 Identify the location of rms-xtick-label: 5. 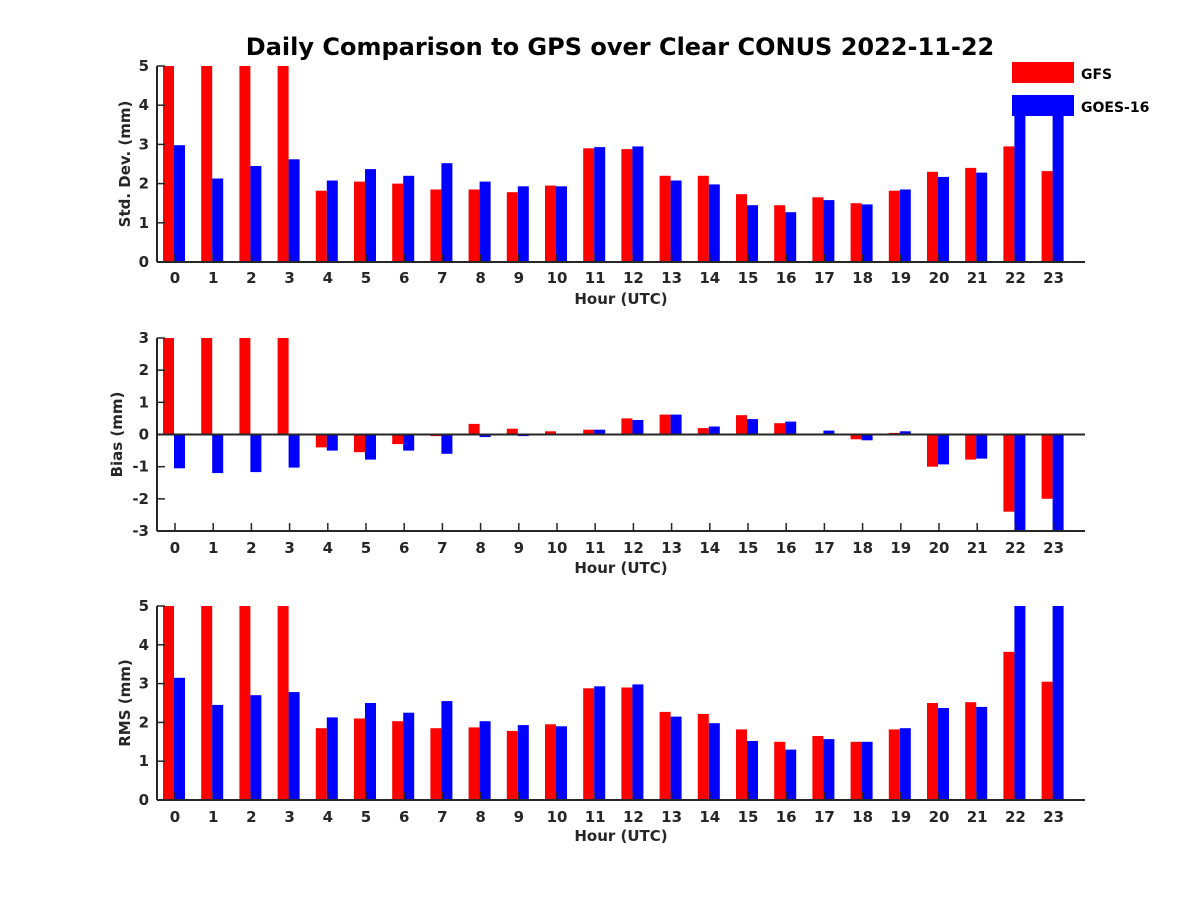
(366, 817).